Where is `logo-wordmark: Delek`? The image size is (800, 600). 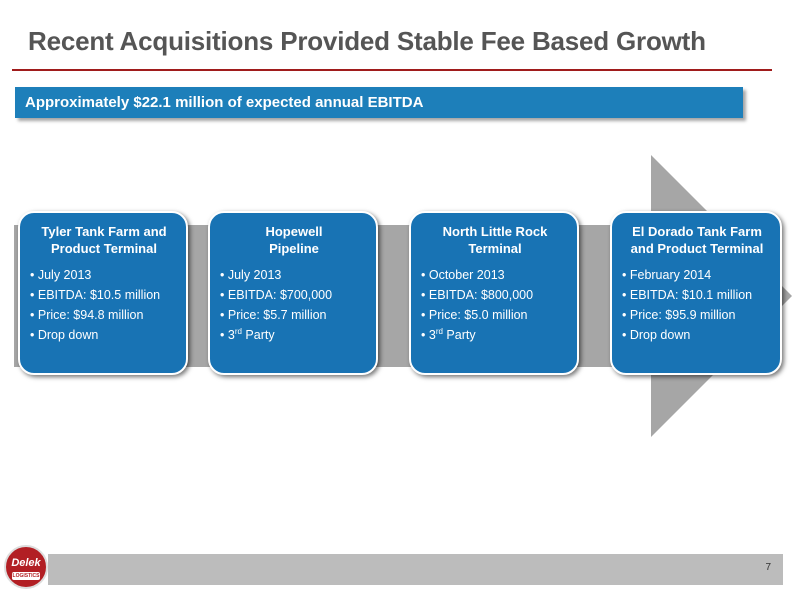 logo-wordmark: Delek is located at coordinates (26, 563).